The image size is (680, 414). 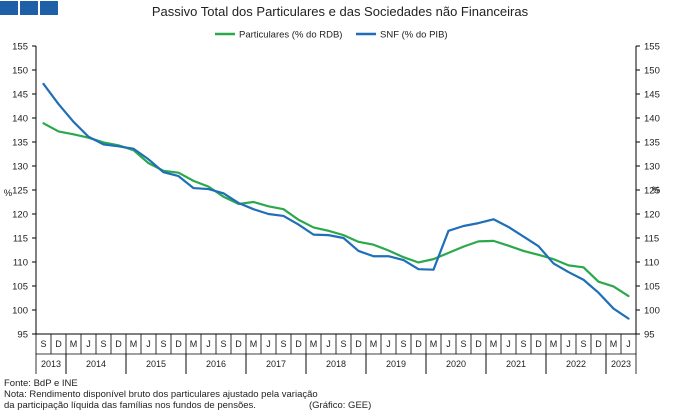 What do you see at coordinates (652, 95) in the screenshot?
I see `y-tick-label-right: 145` at bounding box center [652, 95].